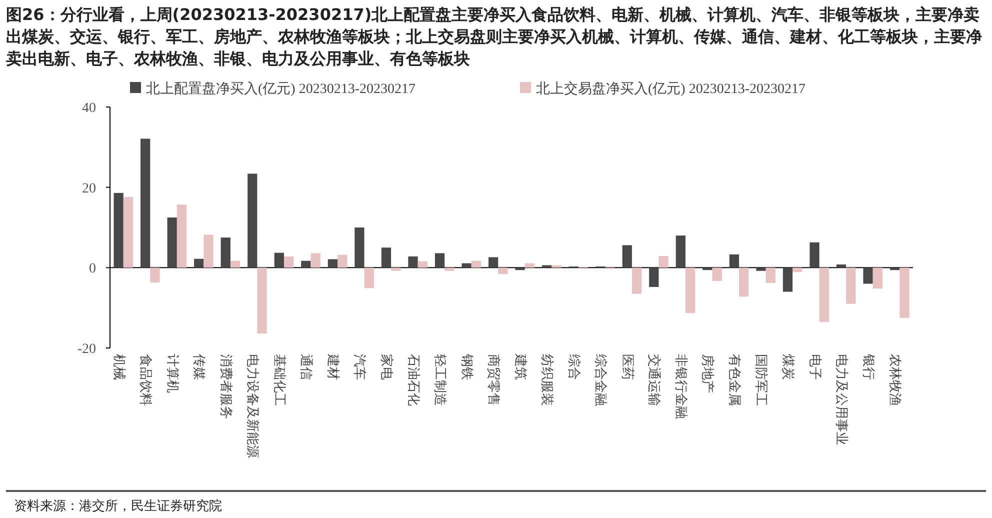 This screenshot has height=518, width=992. I want to click on x-tick-label: 电力设备及新能源, so click(252, 406).